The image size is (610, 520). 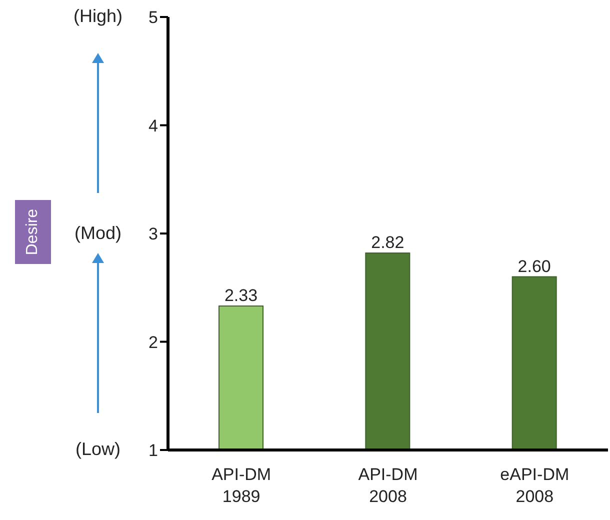 What do you see at coordinates (535, 485) in the screenshot?
I see `x-tick-label: eAPI-DM 2008` at bounding box center [535, 485].